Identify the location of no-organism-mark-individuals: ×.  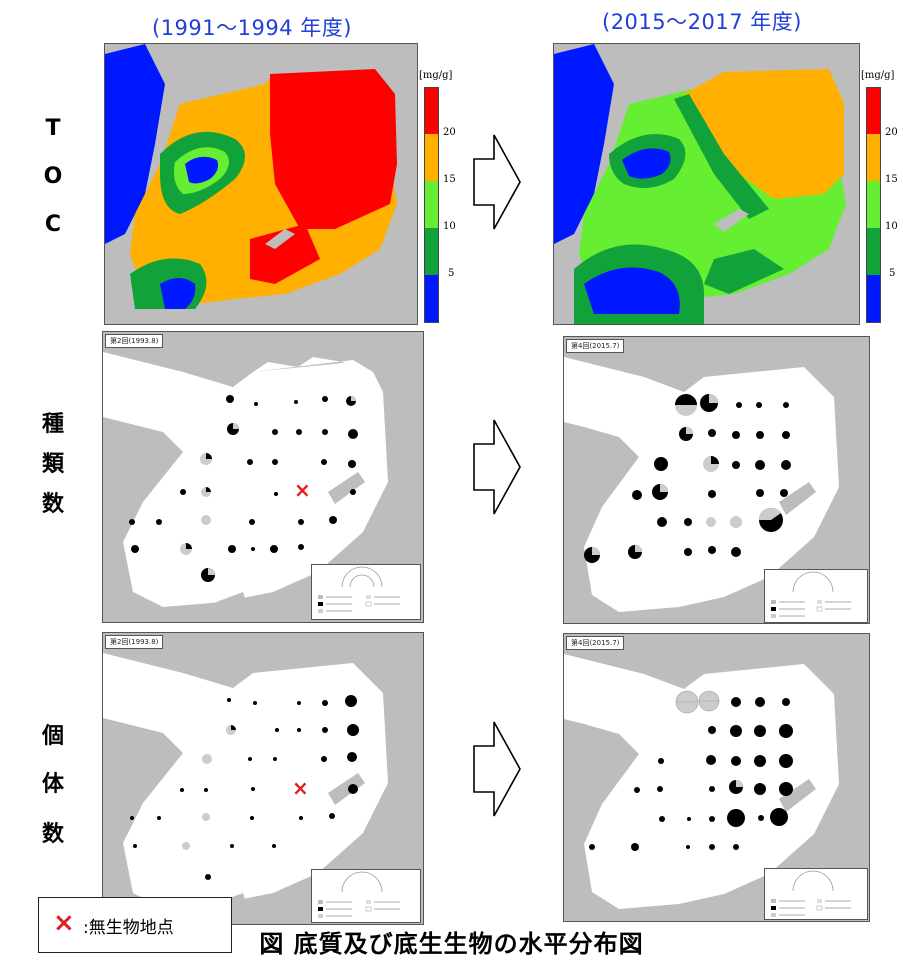
(300, 788).